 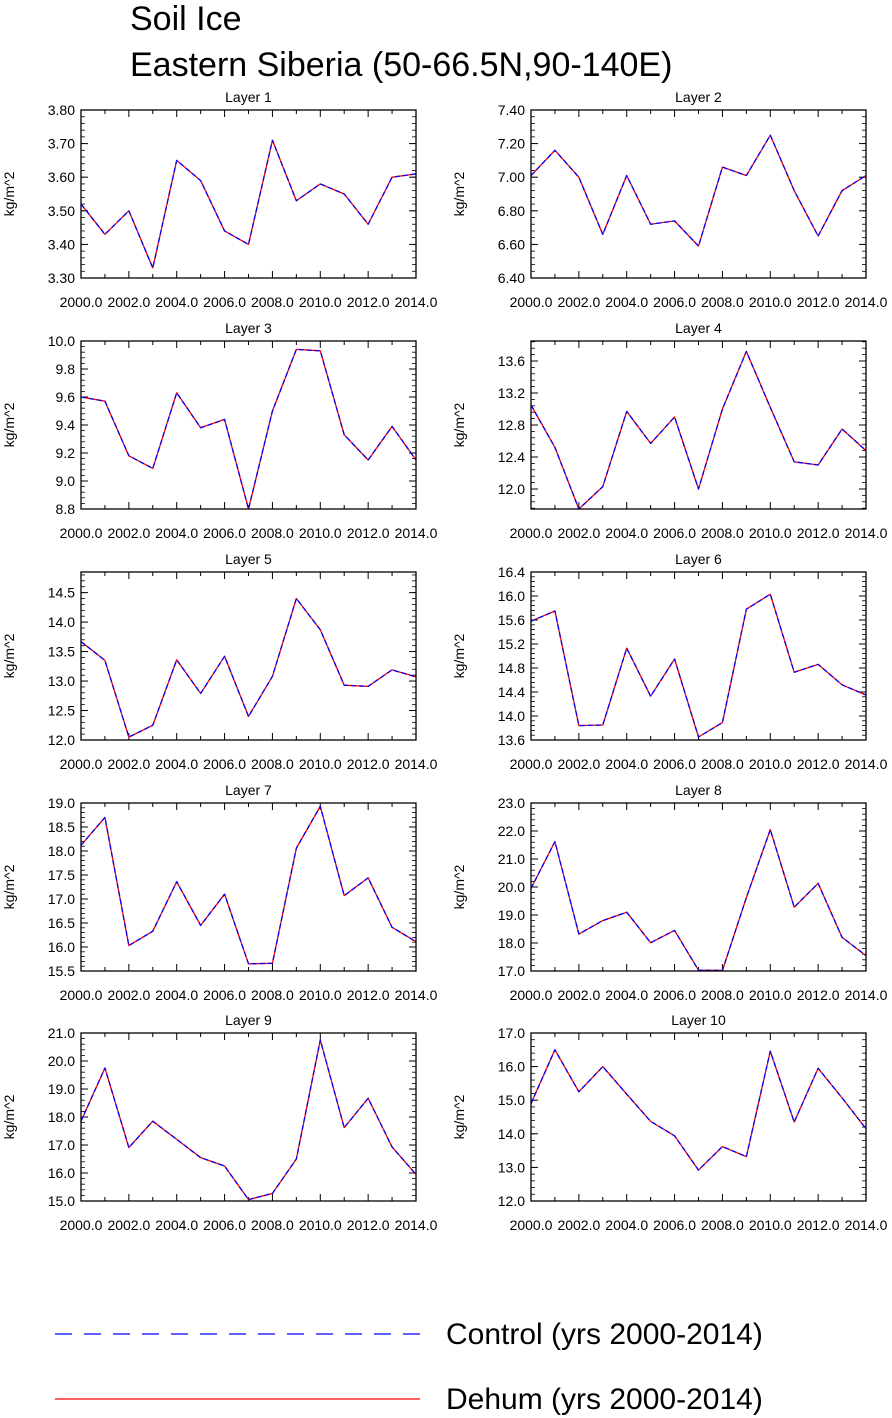 What do you see at coordinates (9, 424) in the screenshot?
I see `panel-3-ylabel: kg/m^2` at bounding box center [9, 424].